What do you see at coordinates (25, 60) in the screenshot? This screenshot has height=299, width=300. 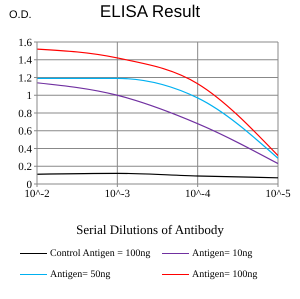 I see `y-tick-label: 1.4` at bounding box center [25, 60].